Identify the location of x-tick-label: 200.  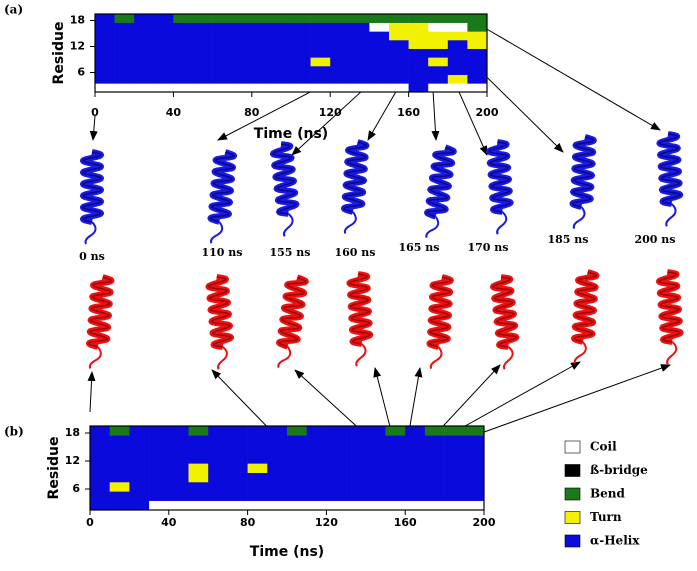
(487, 112).